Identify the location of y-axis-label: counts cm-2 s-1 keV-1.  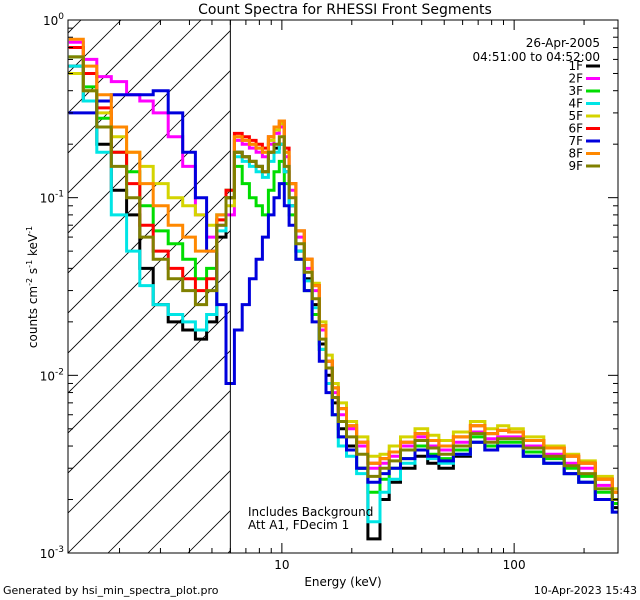
(32, 287).